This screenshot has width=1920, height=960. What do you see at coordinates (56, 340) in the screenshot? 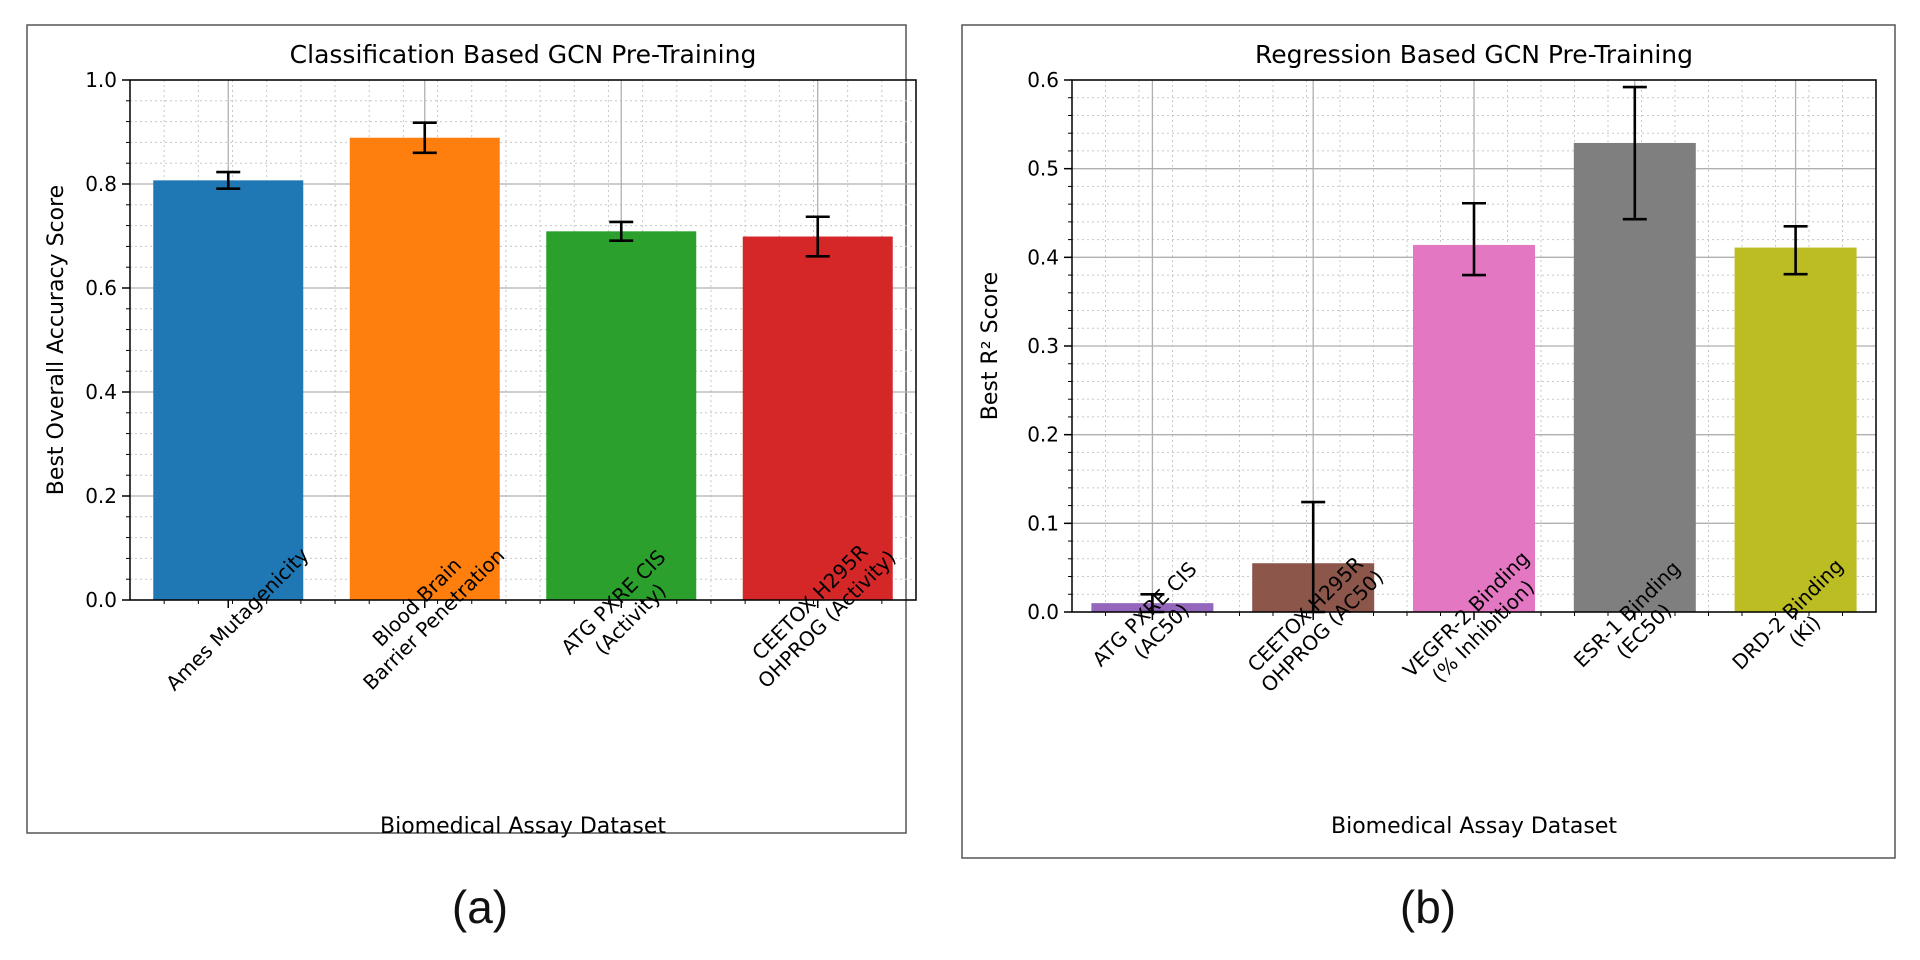
I see `y-axis-label: Best Overall Accuracy Score` at bounding box center [56, 340].